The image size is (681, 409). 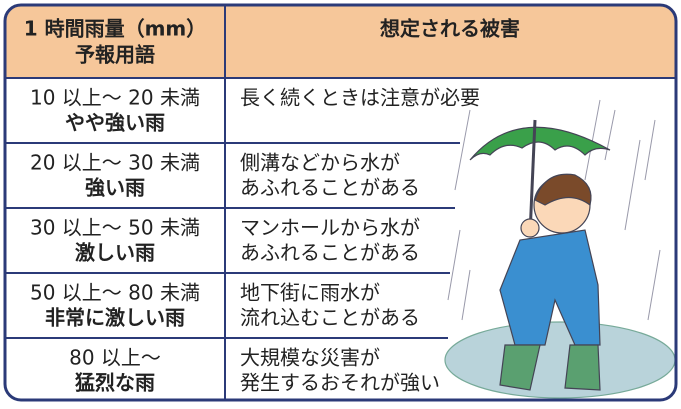 I want to click on damage: 流れ込むことがある, so click(x=330, y=318).